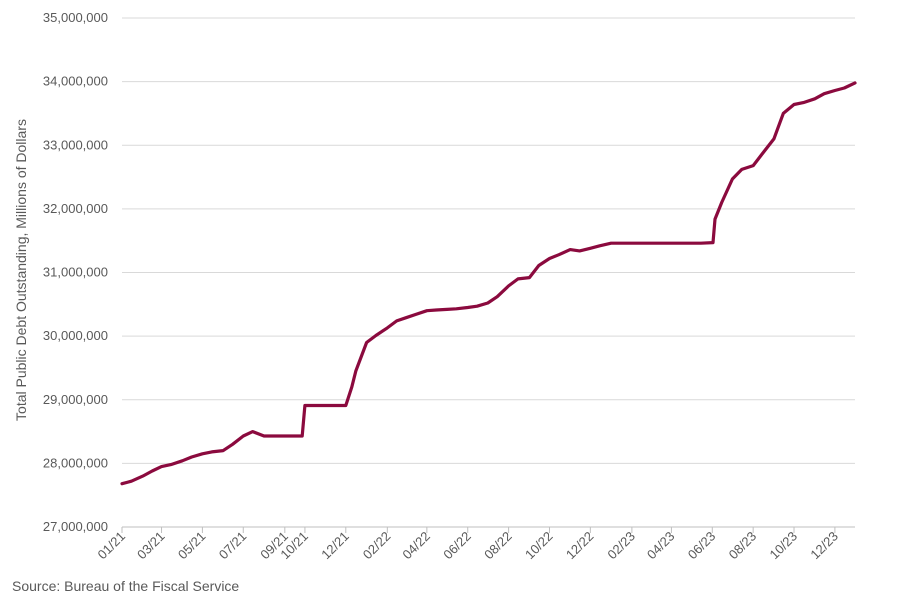 The image size is (900, 600). Describe the element at coordinates (661, 546) in the screenshot. I see `x-tick-label: 04/23` at that location.